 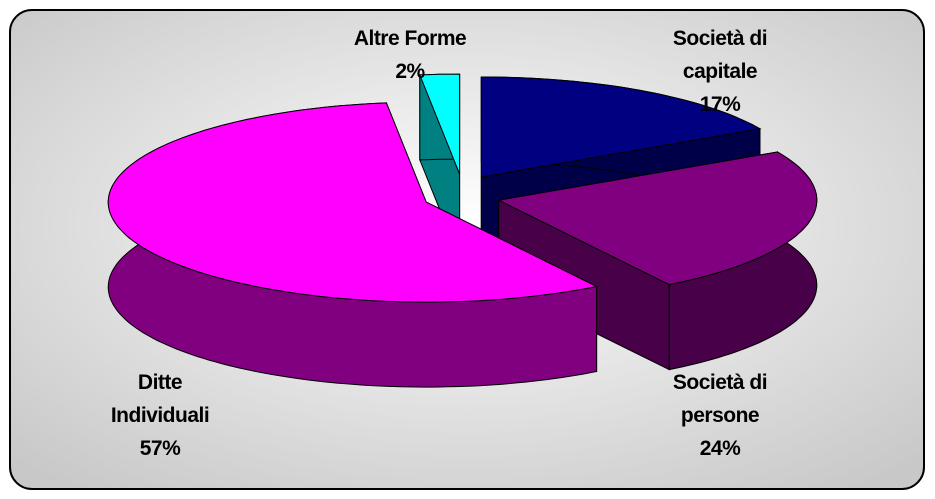 What do you see at coordinates (160, 399) in the screenshot?
I see `category-label: Ditte Individuali` at bounding box center [160, 399].